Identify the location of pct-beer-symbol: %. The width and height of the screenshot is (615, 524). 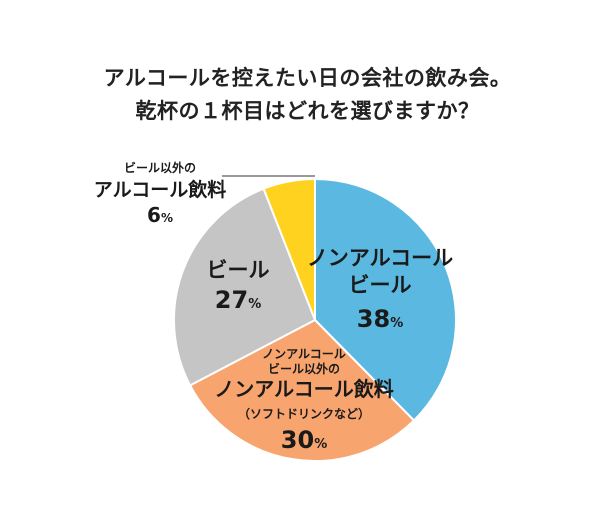
(254, 304).